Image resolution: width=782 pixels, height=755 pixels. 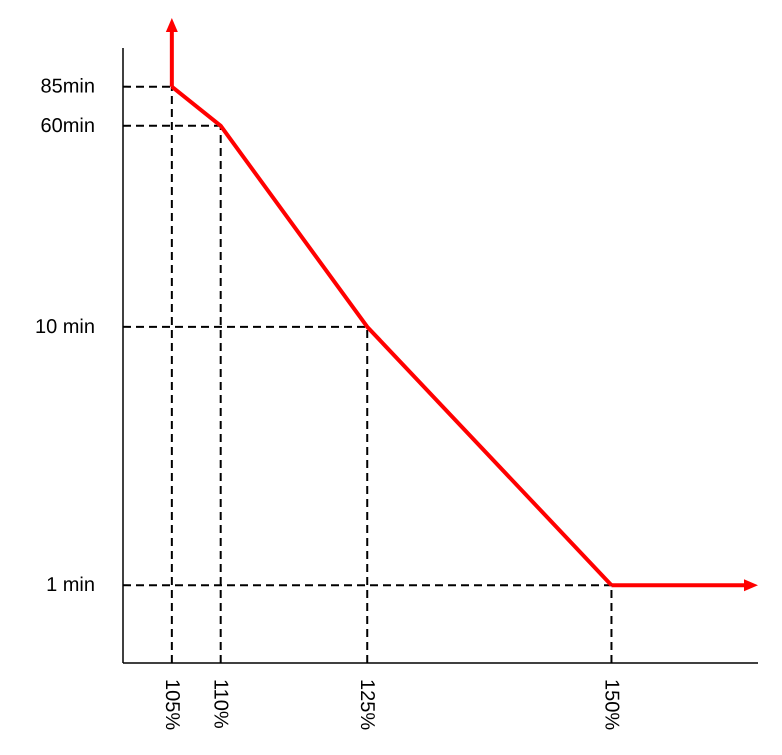 What do you see at coordinates (64, 327) in the screenshot?
I see `y-tick-label: 10 min` at bounding box center [64, 327].